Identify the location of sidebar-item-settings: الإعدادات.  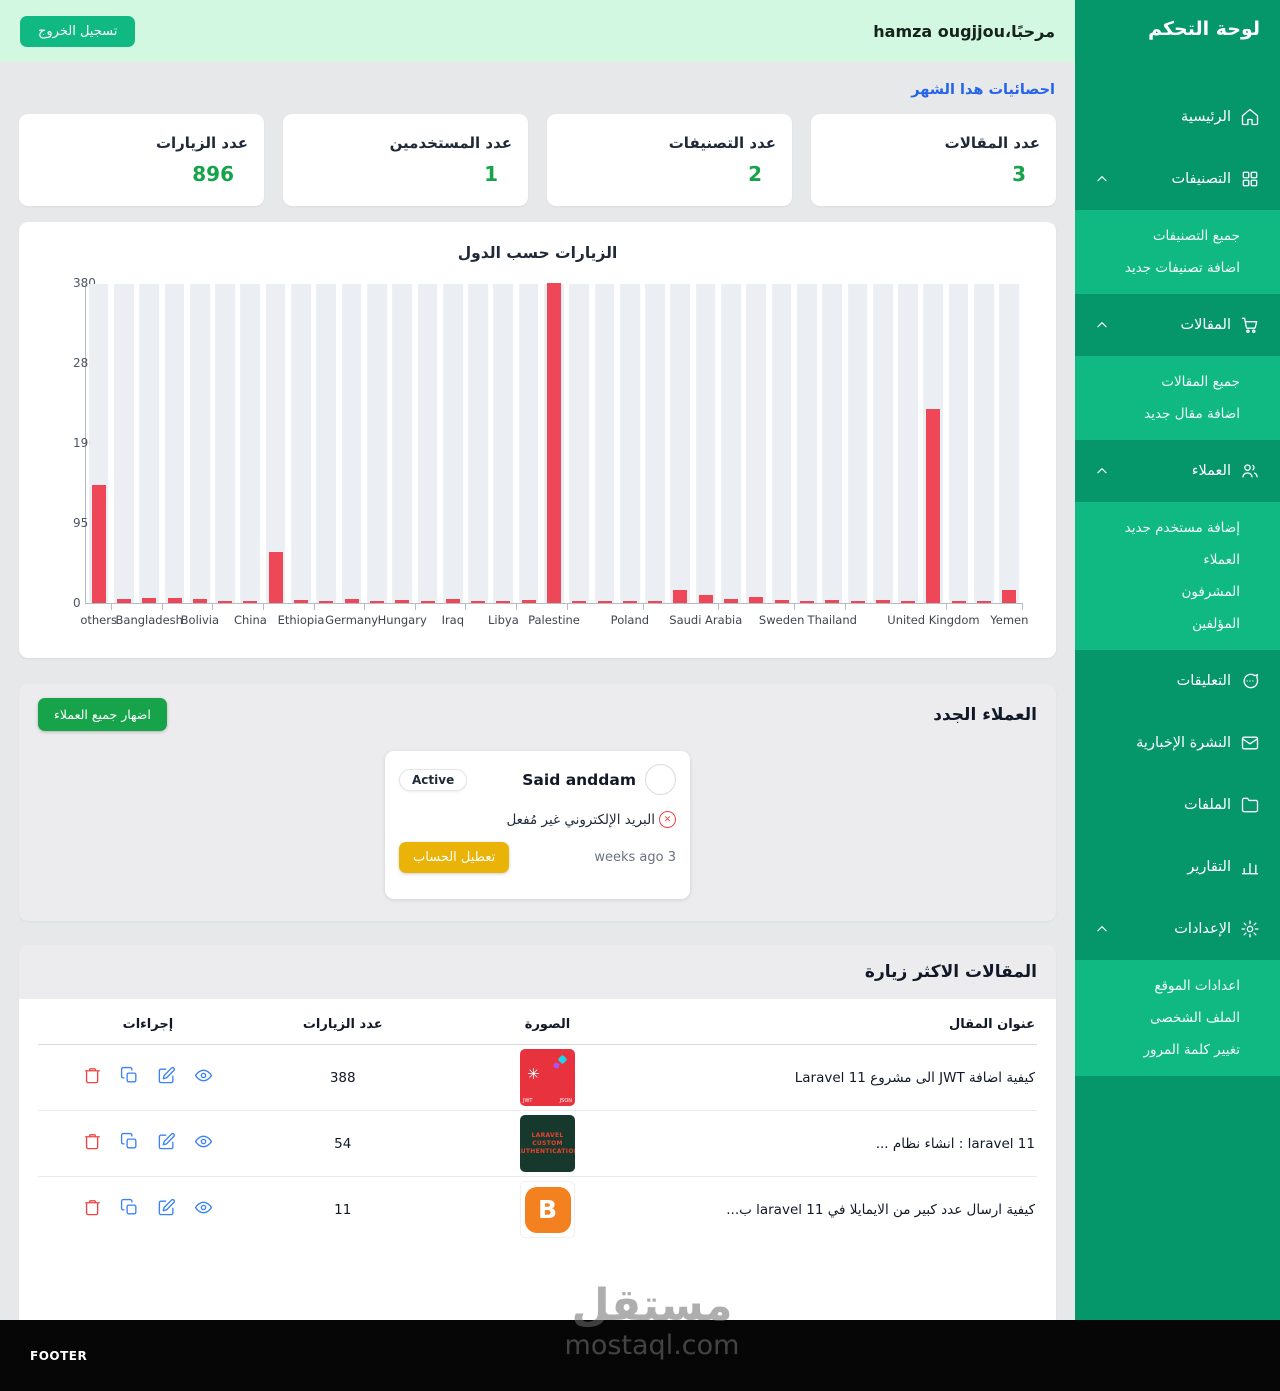
(1177, 929).